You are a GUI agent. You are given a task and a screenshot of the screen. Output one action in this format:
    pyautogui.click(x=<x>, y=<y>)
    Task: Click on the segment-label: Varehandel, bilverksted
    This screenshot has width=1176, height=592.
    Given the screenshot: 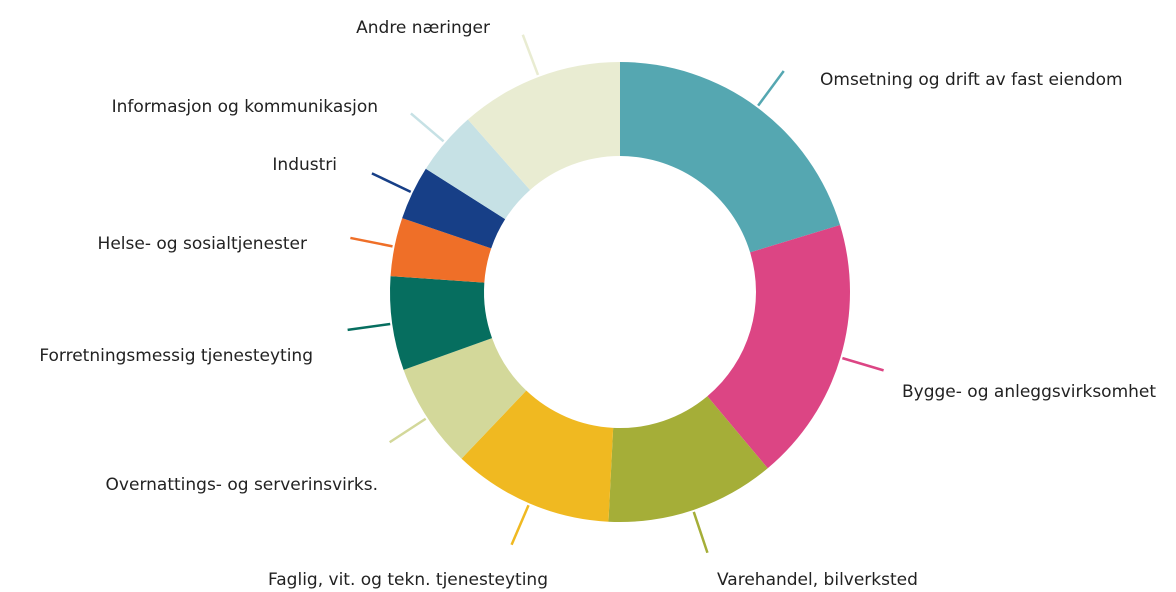 What is the action you would take?
    pyautogui.click(x=817, y=580)
    